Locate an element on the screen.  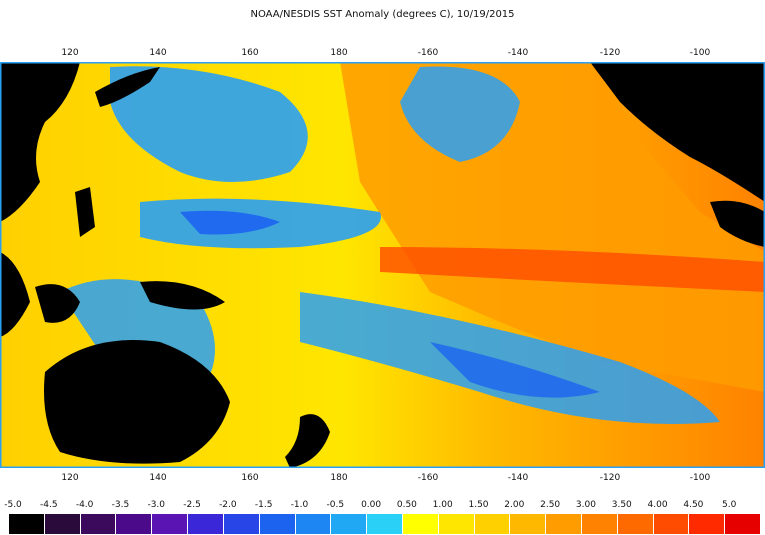
colorbar-label: 2.50 is located at coordinates (550, 505).